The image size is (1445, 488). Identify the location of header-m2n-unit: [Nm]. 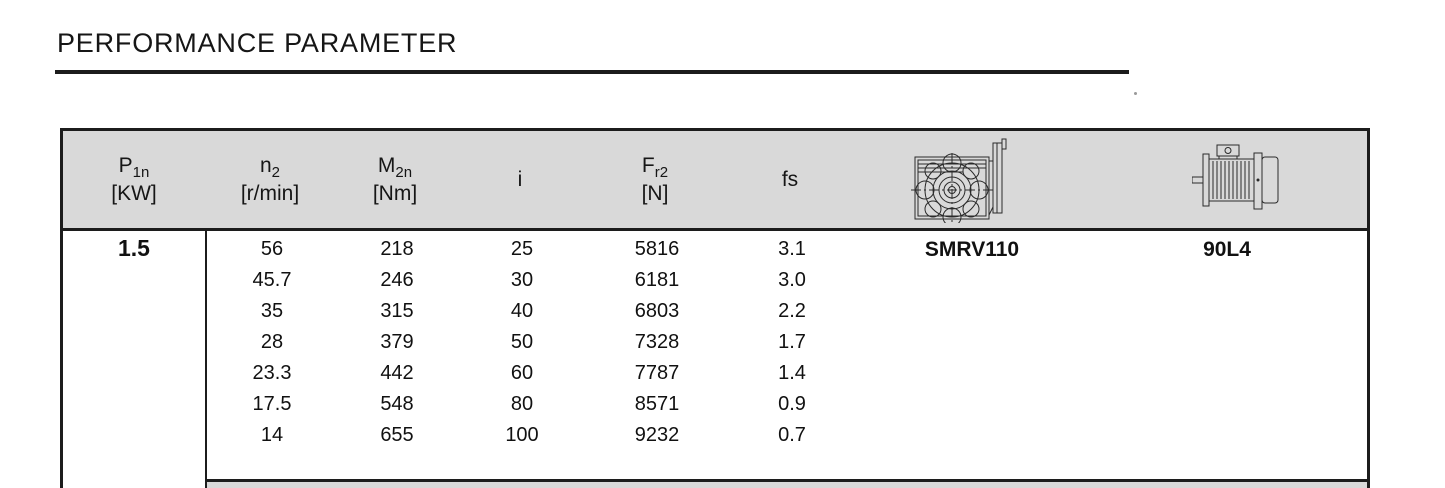
(395, 194).